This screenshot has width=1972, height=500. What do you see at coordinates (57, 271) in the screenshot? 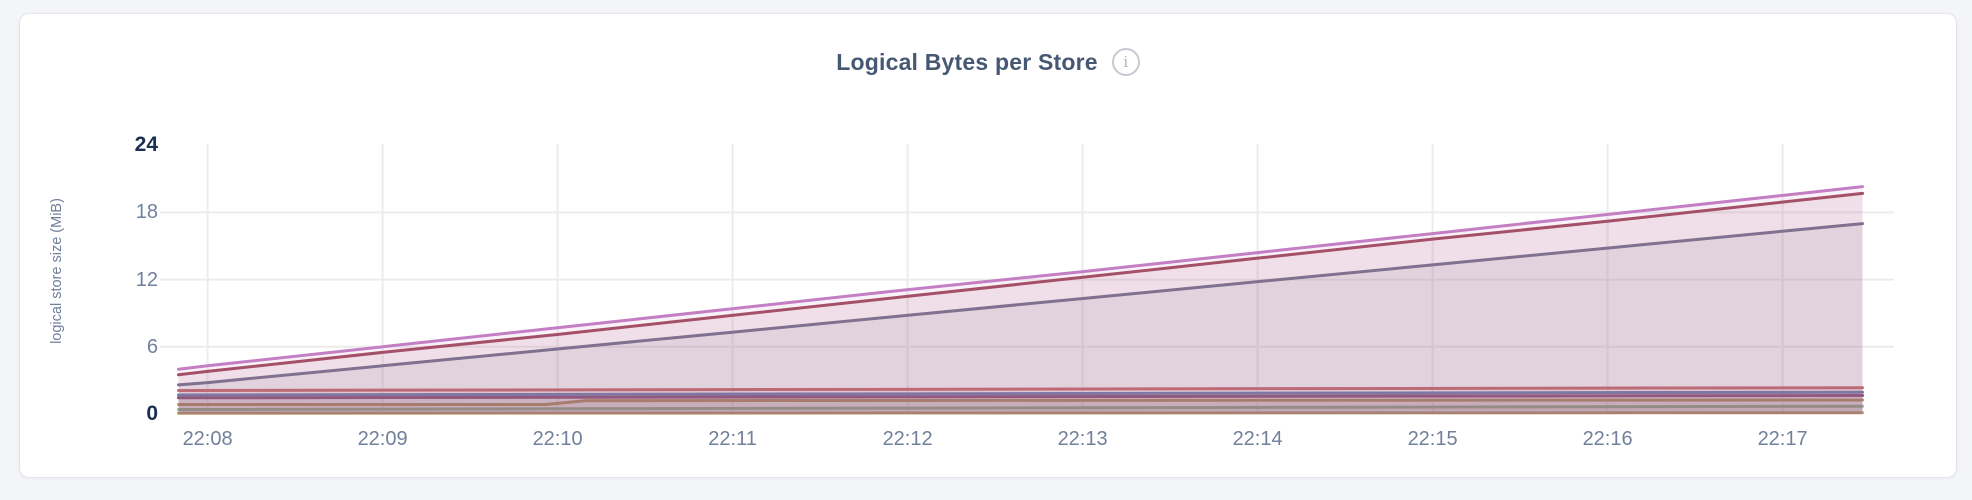
I see `y-axis-title: logical store size (MiB)` at bounding box center [57, 271].